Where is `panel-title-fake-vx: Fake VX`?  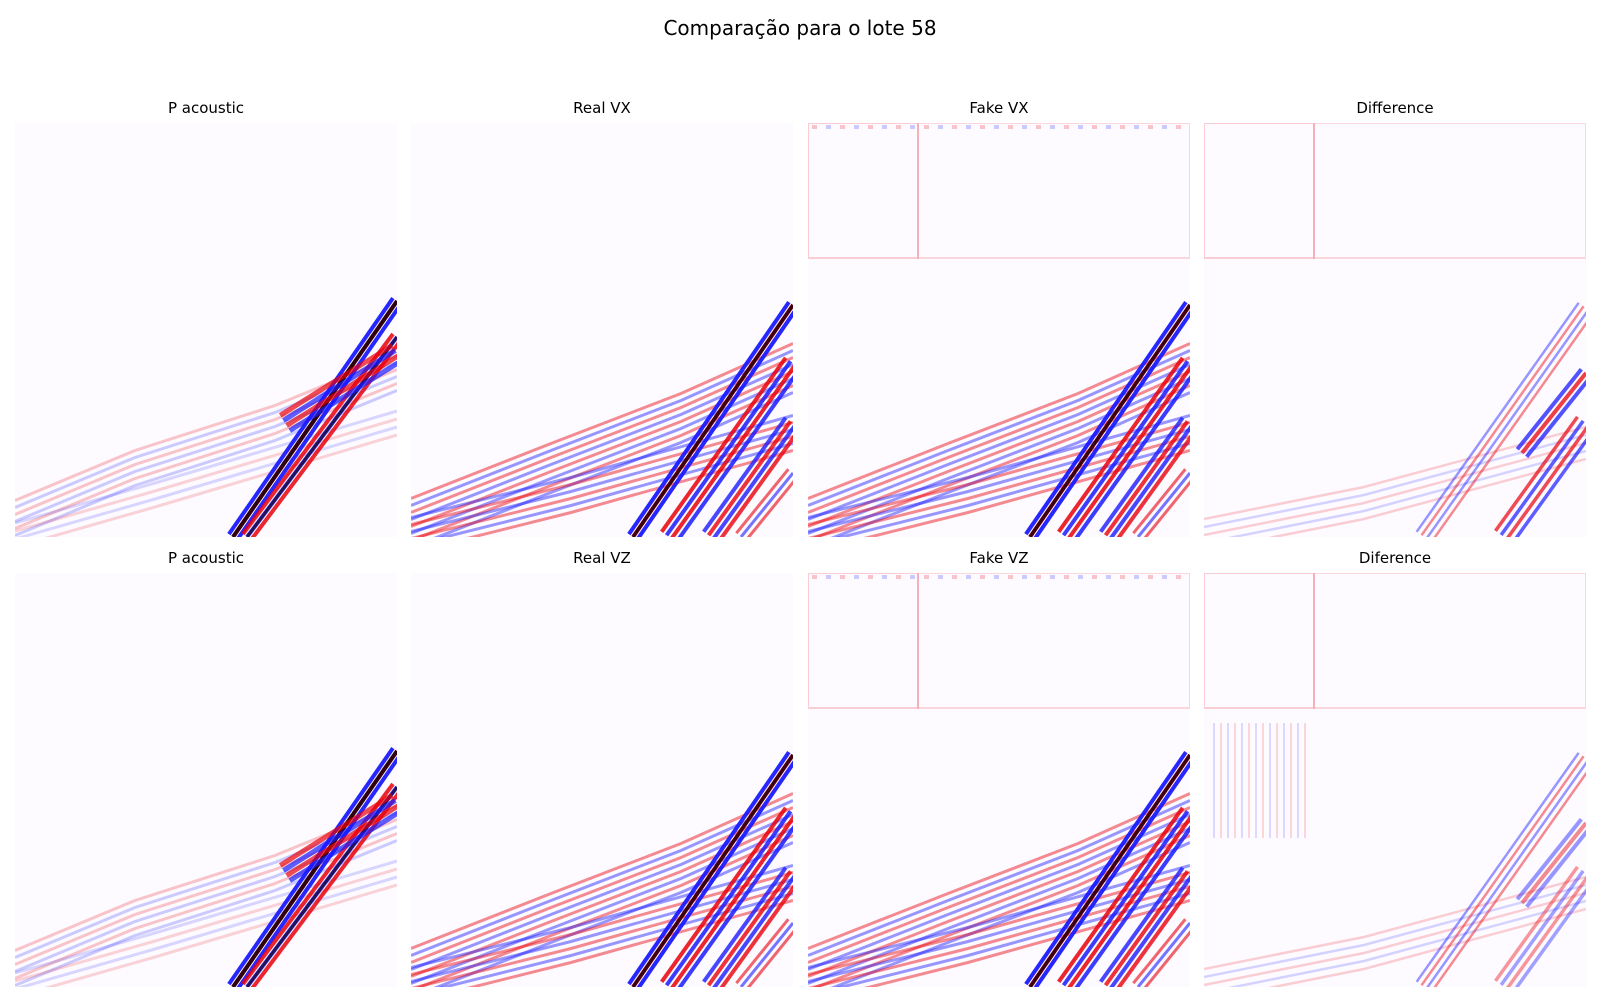
panel-title-fake-vx: Fake VX is located at coordinates (999, 108).